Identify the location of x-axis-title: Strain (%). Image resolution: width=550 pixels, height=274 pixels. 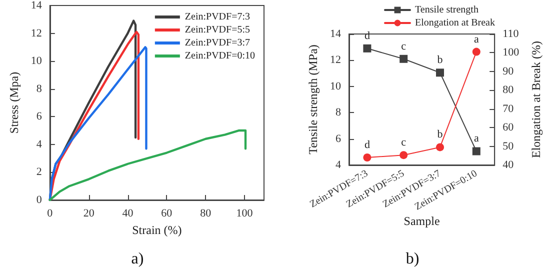
(157, 229).